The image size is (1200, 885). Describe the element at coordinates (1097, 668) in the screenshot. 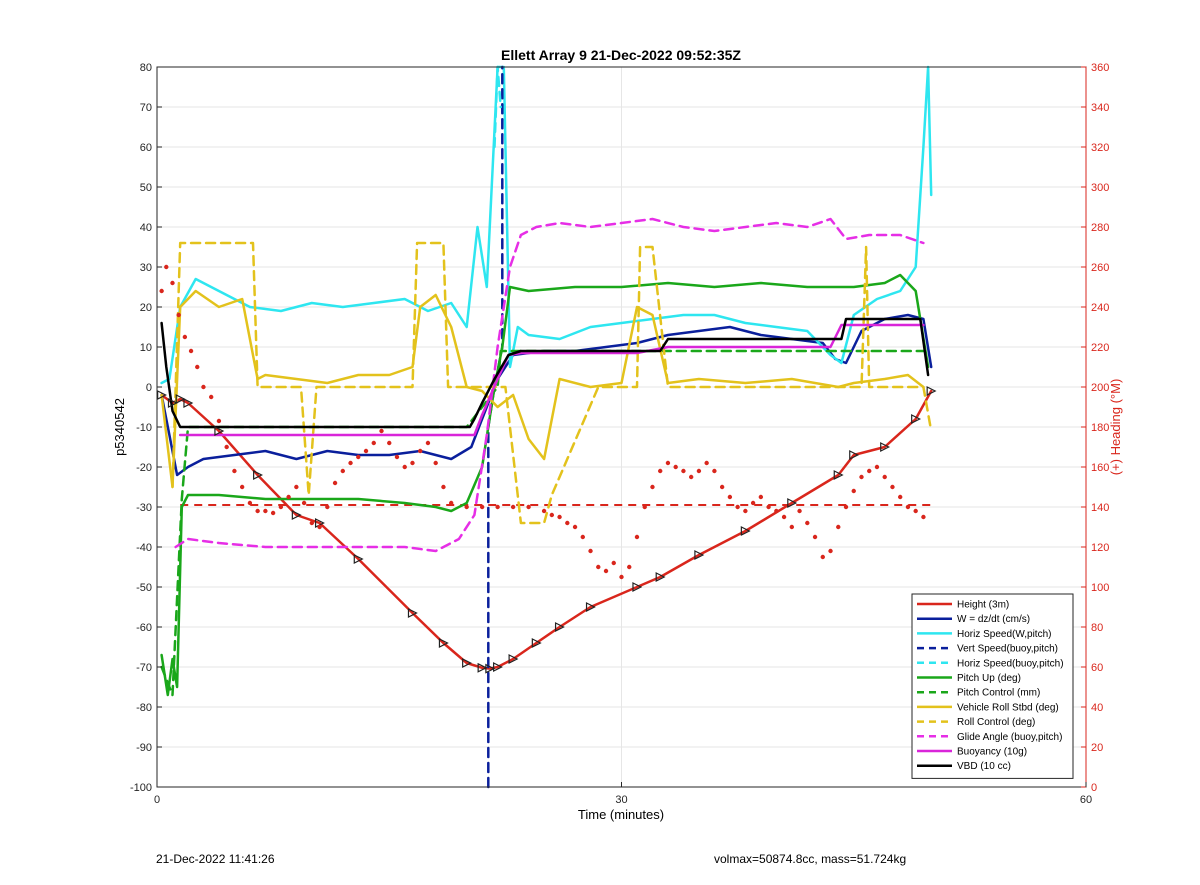

I see `y2-tick-label: 60` at that location.